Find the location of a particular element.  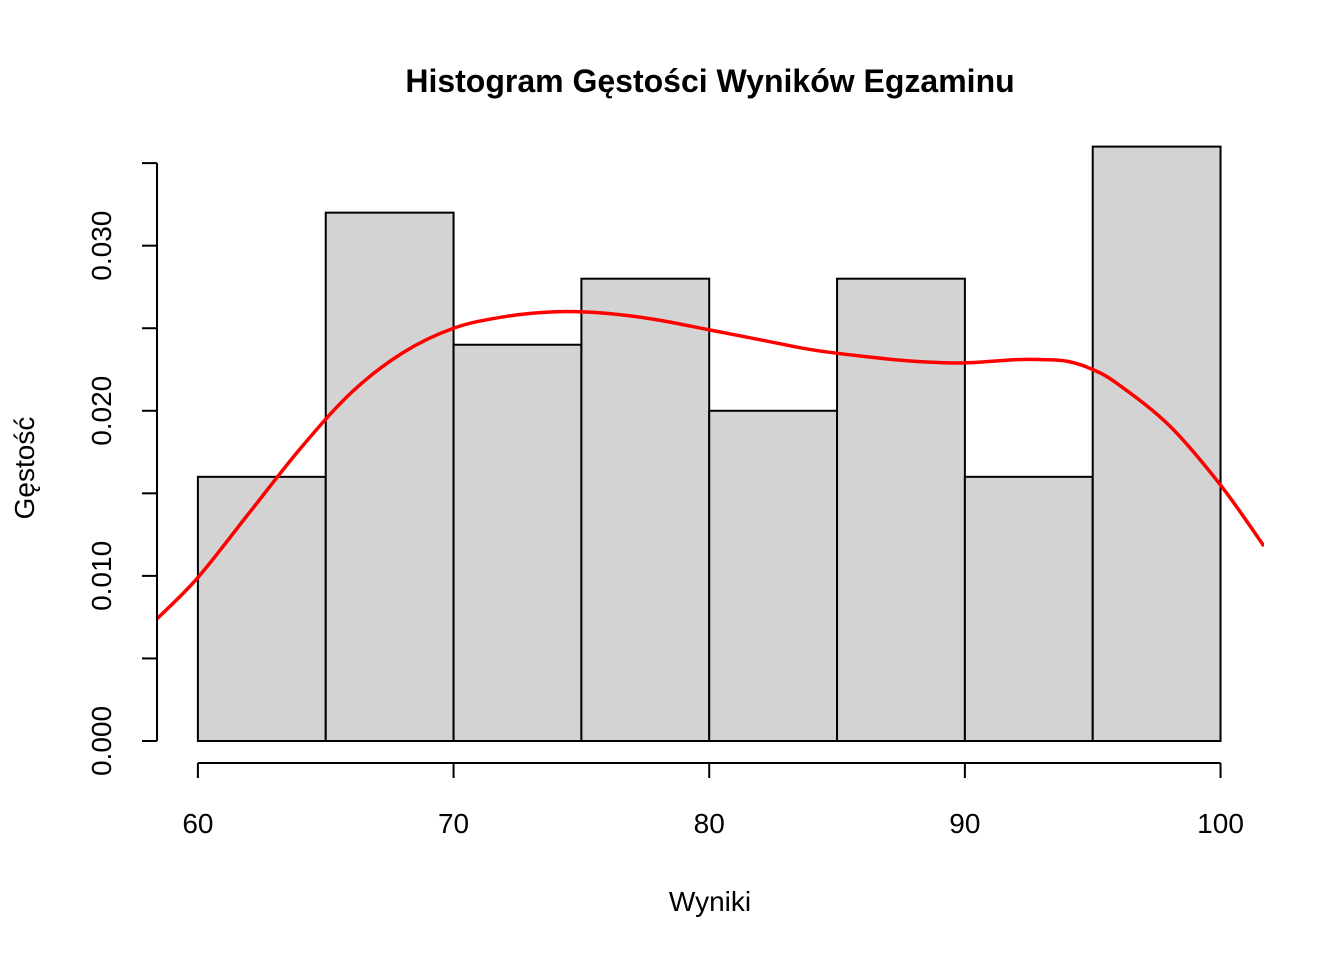

x-tick-label: 60 is located at coordinates (197, 823).